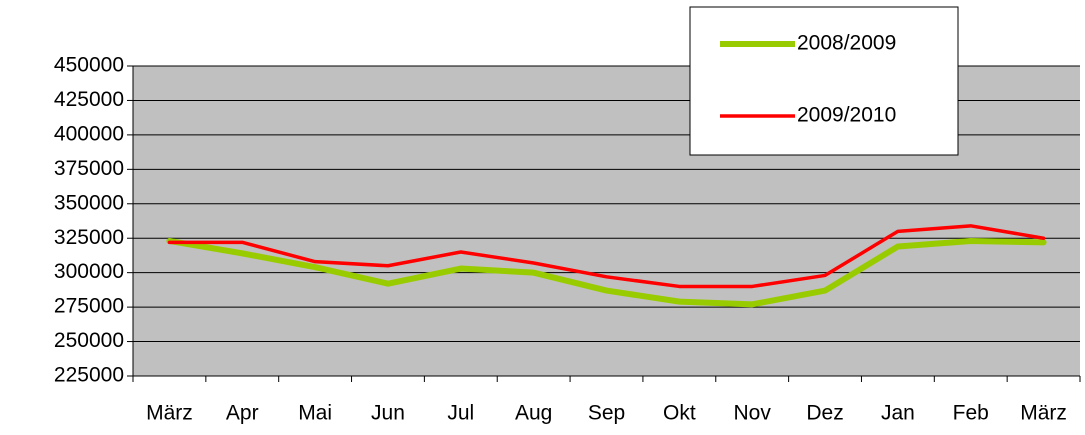 This screenshot has height=435, width=1085. I want to click on legend-label: 2008/2009, so click(846, 43).